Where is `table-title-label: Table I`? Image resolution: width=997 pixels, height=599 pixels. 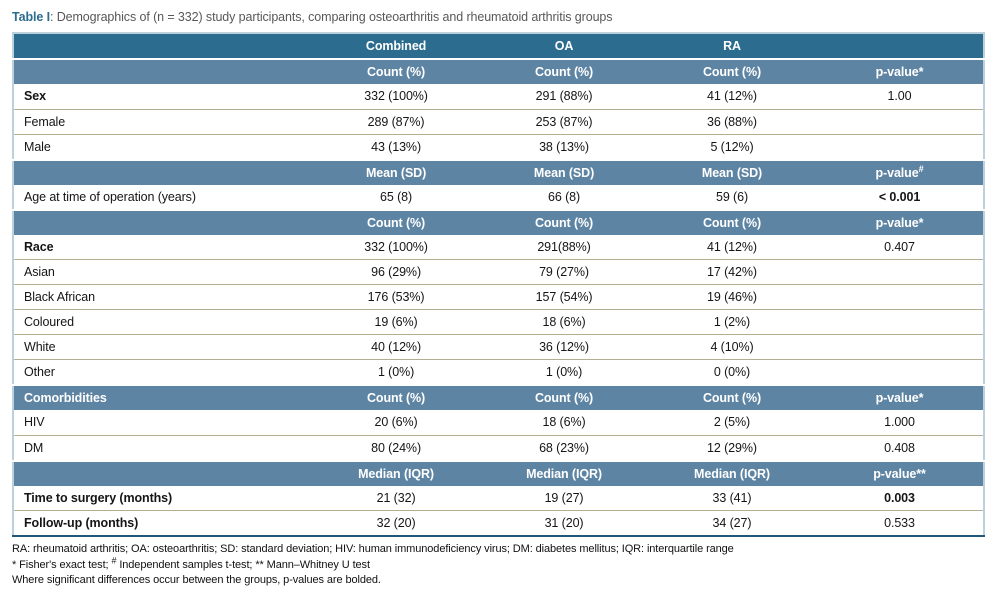
table-title-label: Table I is located at coordinates (31, 17).